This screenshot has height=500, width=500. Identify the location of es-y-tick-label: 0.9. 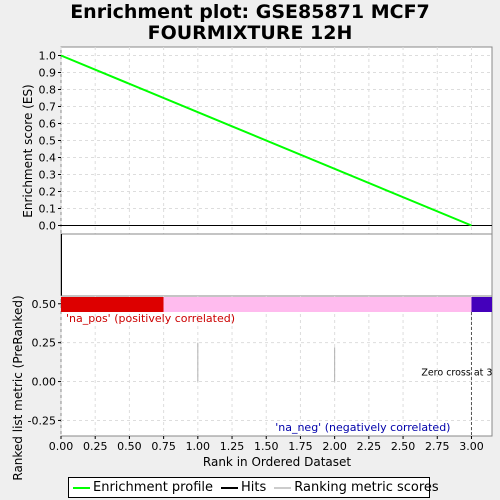
(48, 73).